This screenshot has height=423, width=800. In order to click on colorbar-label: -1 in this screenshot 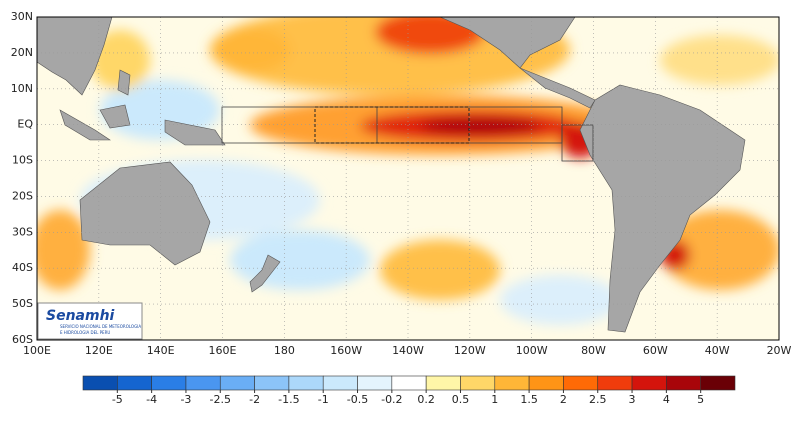, I will do `click(323, 399)`.